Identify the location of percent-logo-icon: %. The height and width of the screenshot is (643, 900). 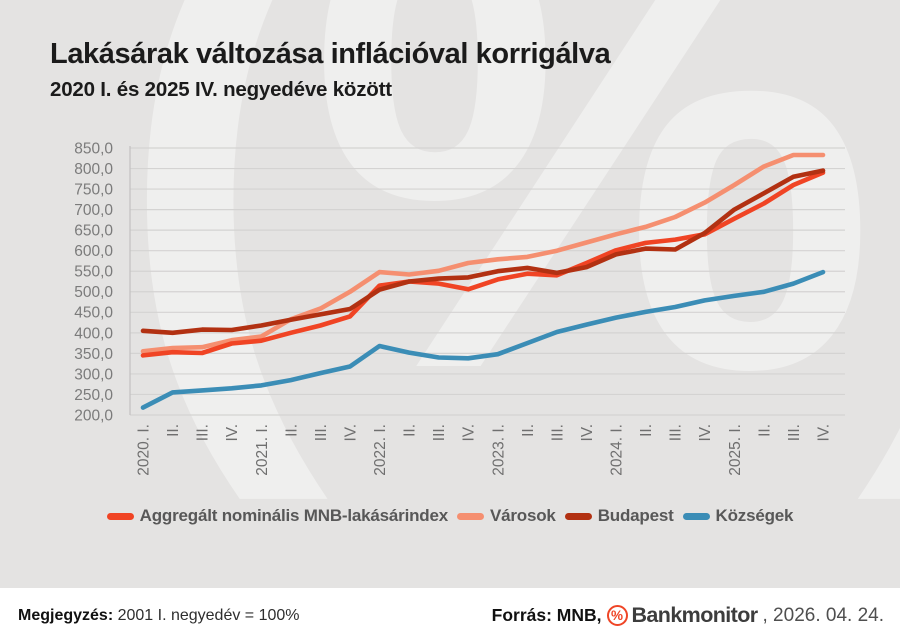
(617, 615).